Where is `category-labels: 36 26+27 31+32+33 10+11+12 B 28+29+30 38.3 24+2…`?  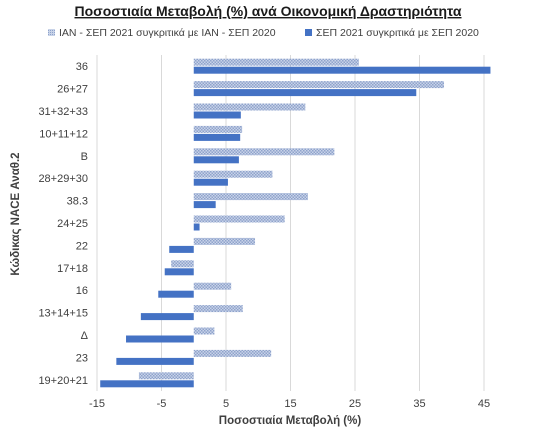
category-labels: 36 26+27 31+32+33 10+11+12 B 28+29+30 38.3 24+2… is located at coordinates (63, 224).